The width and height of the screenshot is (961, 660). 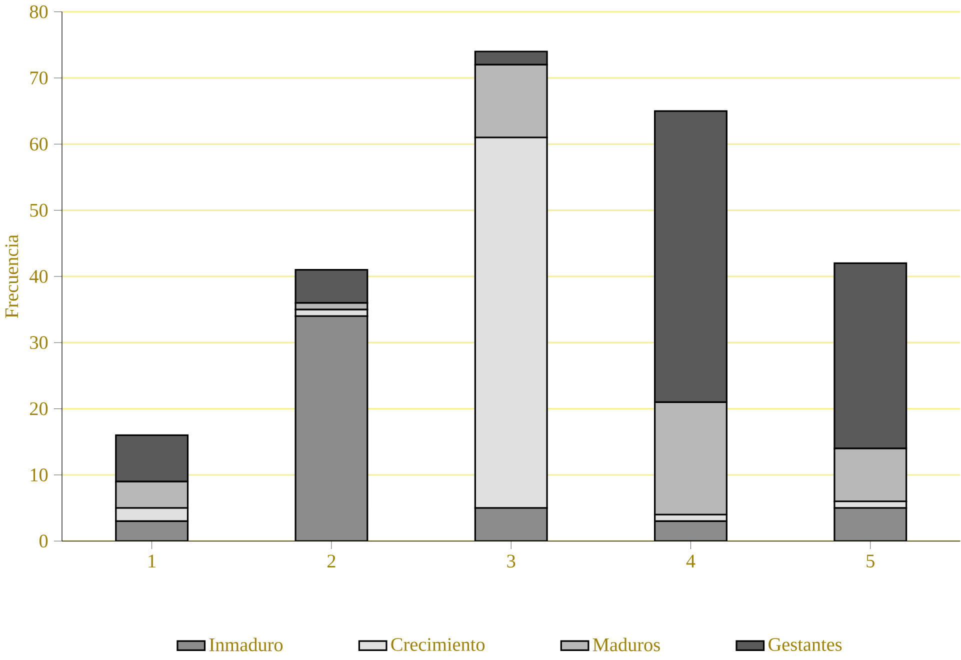 What do you see at coordinates (511, 561) in the screenshot?
I see `x-tick-label: 3` at bounding box center [511, 561].